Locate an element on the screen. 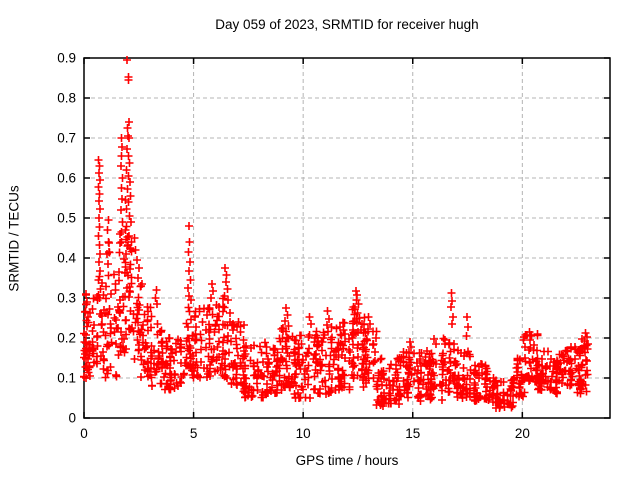 The width and height of the screenshot is (640, 480). y-tick-label: 0.5 is located at coordinates (66, 218).